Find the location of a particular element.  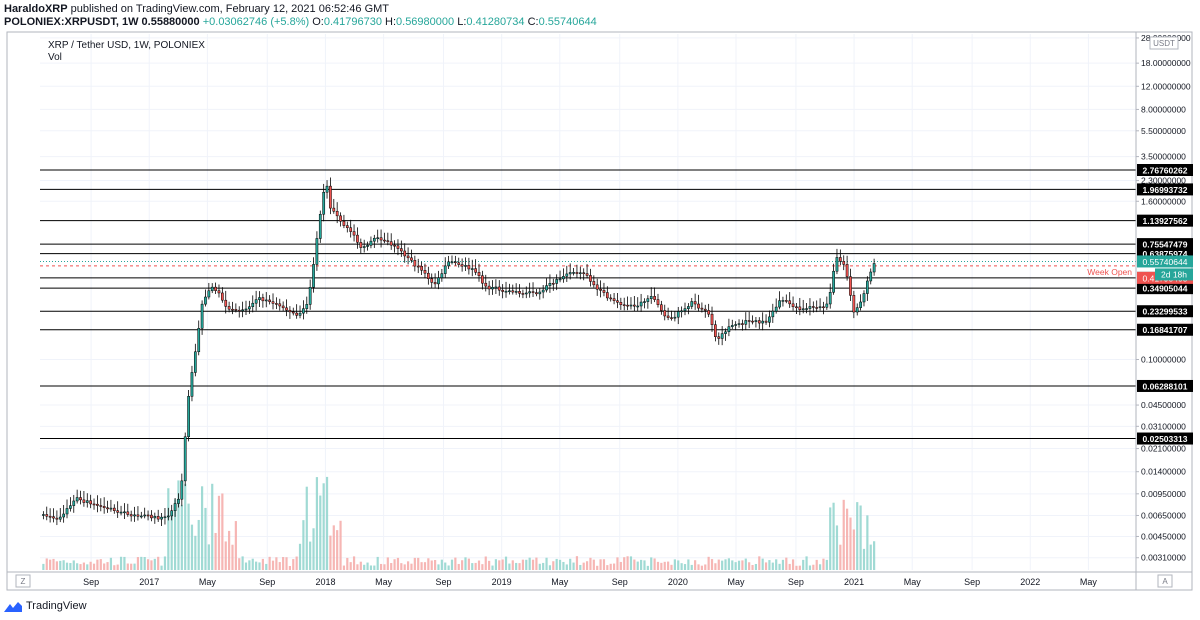

currency-box is located at coordinates (1164, 43).